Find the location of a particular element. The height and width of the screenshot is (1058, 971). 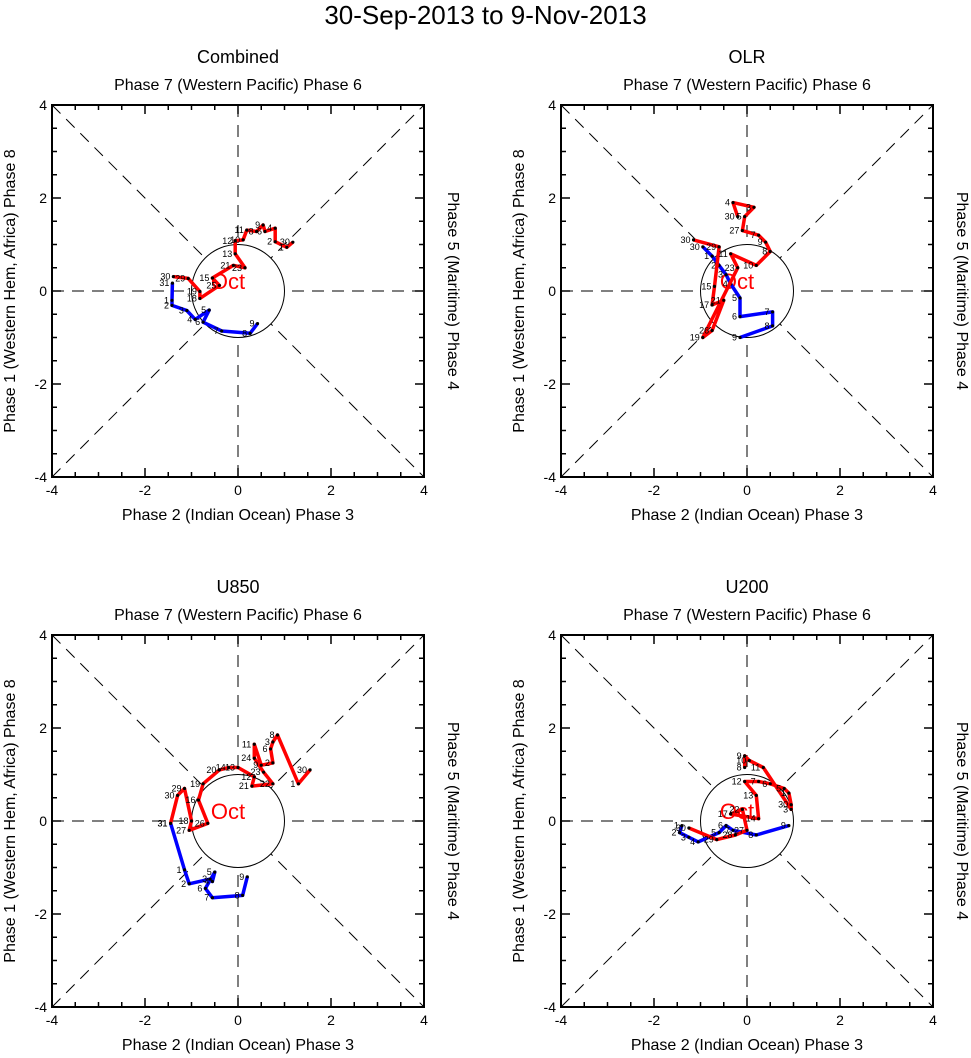

panel-4-day-label: 30 is located at coordinates (681, 828).